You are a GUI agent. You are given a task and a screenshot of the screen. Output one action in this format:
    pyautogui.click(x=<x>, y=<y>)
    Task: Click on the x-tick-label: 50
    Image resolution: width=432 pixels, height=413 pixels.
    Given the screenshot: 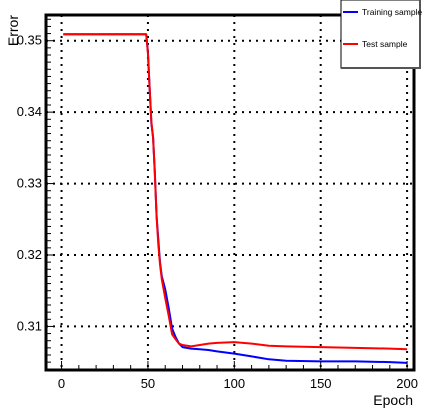 What is the action you would take?
    pyautogui.click(x=148, y=383)
    